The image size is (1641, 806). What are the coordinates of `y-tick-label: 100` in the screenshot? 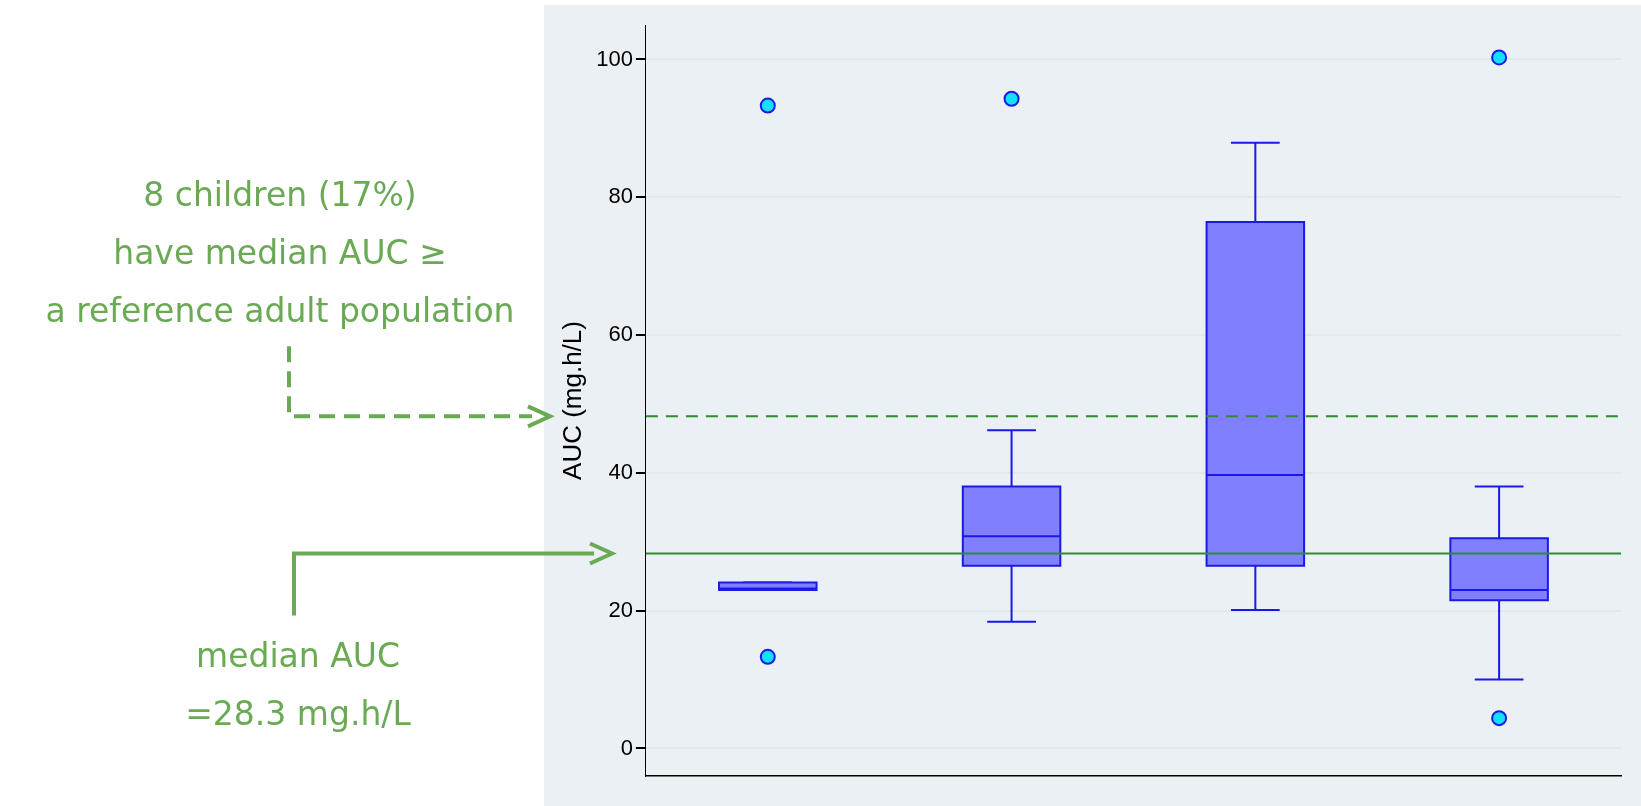 It's located at (614, 58).